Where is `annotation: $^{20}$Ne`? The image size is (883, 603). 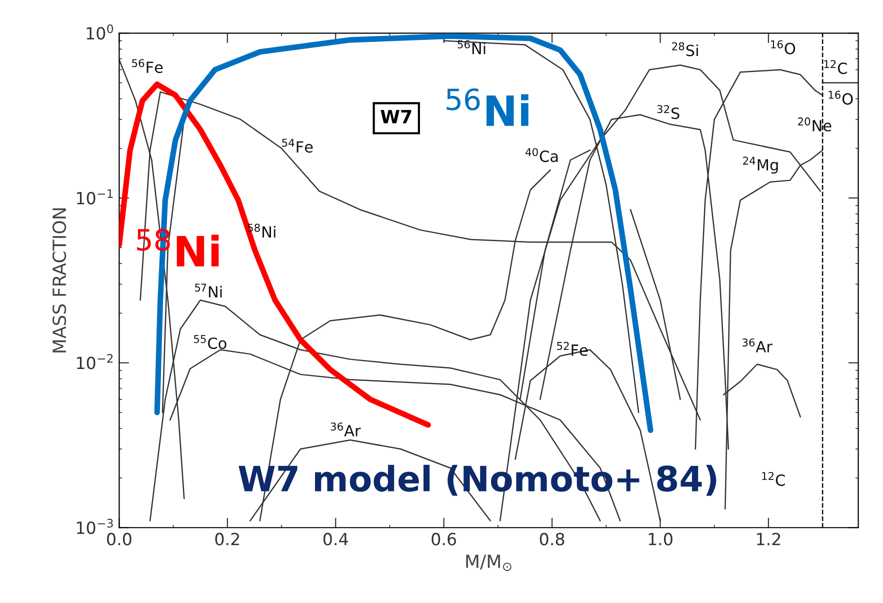 annotation: $^{20}$Ne is located at coordinates (815, 124).